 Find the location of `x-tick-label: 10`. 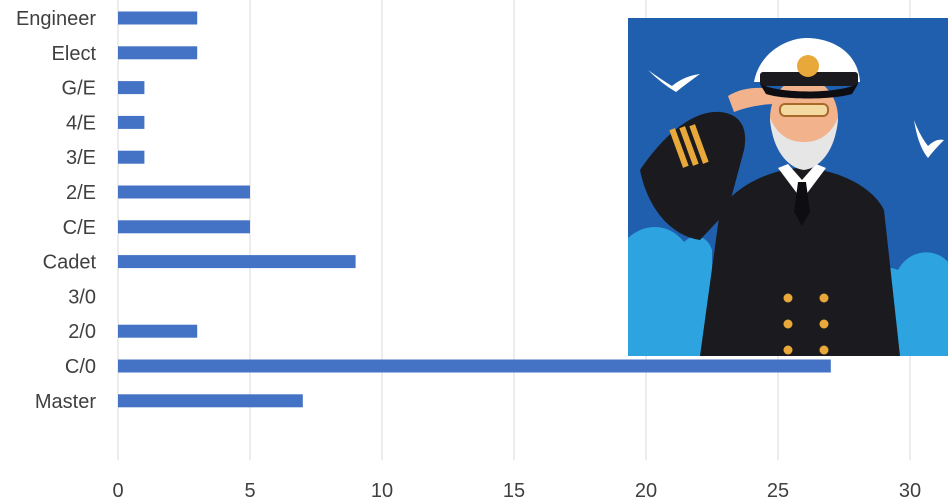

x-tick-label: 10 is located at coordinates (382, 491).